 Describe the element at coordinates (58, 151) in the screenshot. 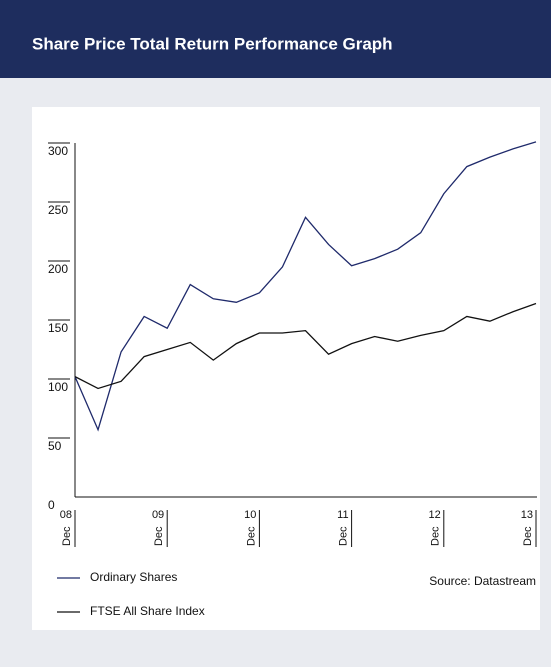

I see `y-tick-label: 300` at that location.